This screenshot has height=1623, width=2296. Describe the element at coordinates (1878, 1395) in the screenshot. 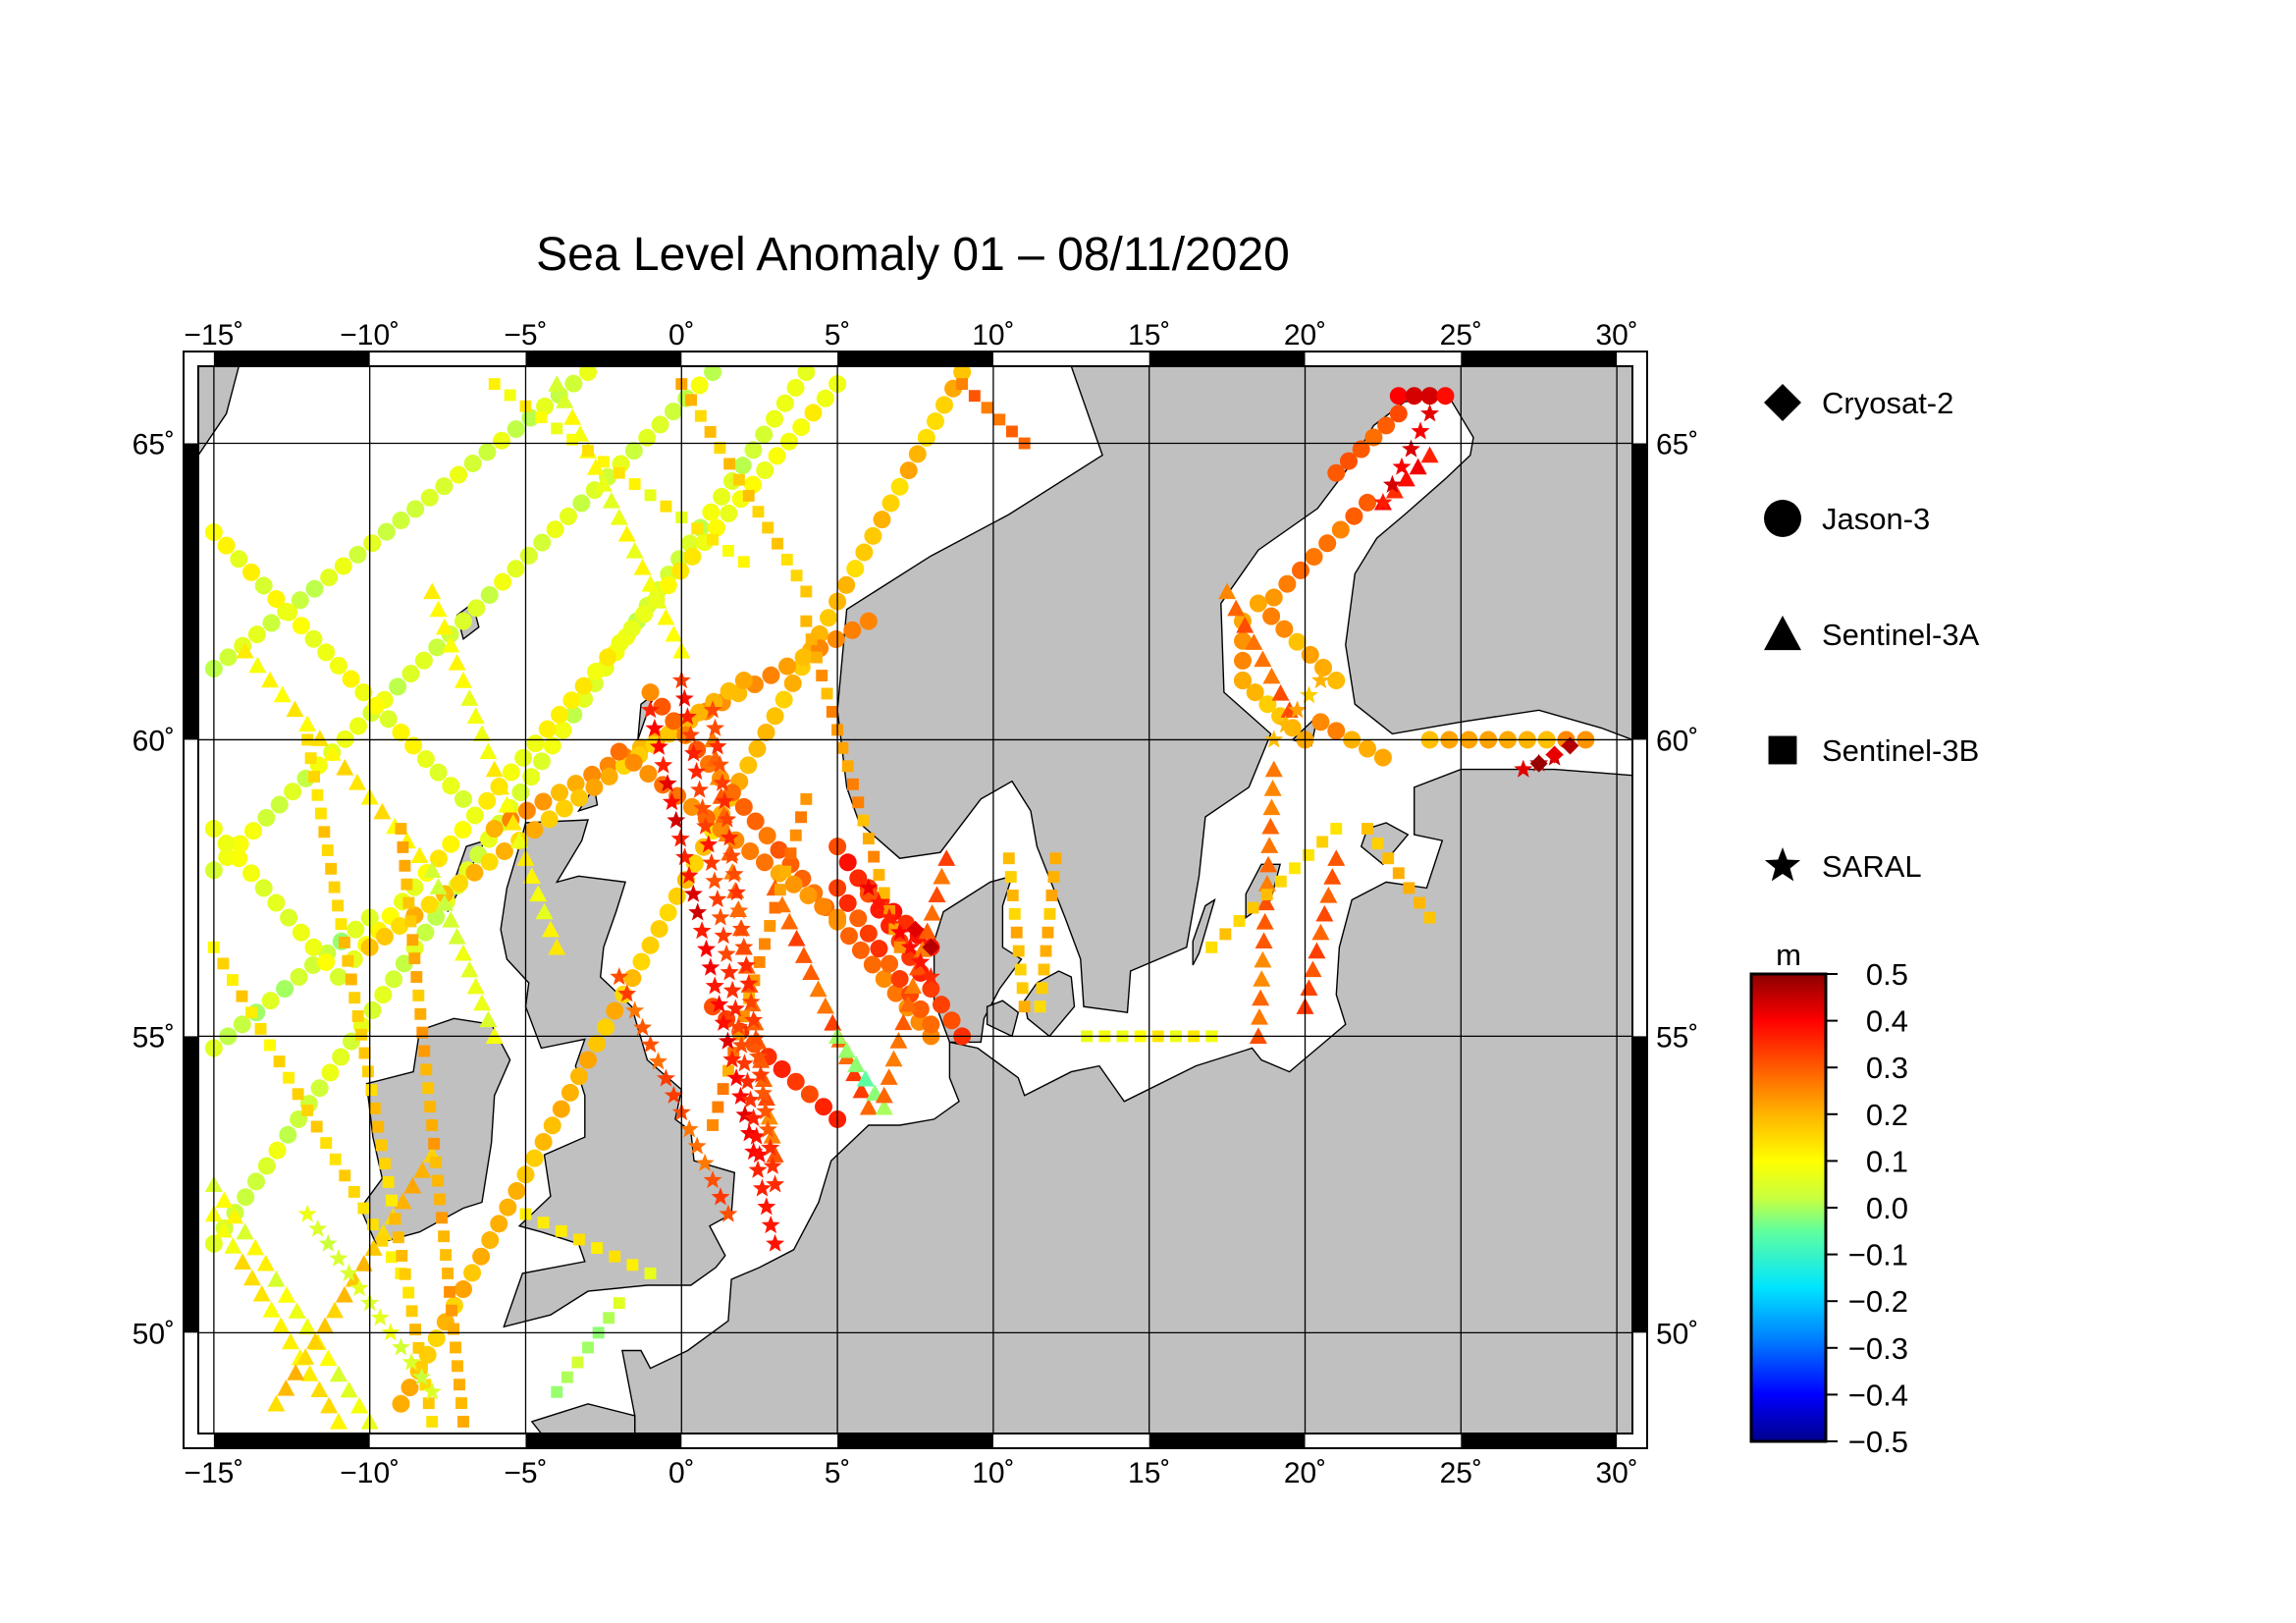

I see `colorbar-tick-label: −0.4` at that location.